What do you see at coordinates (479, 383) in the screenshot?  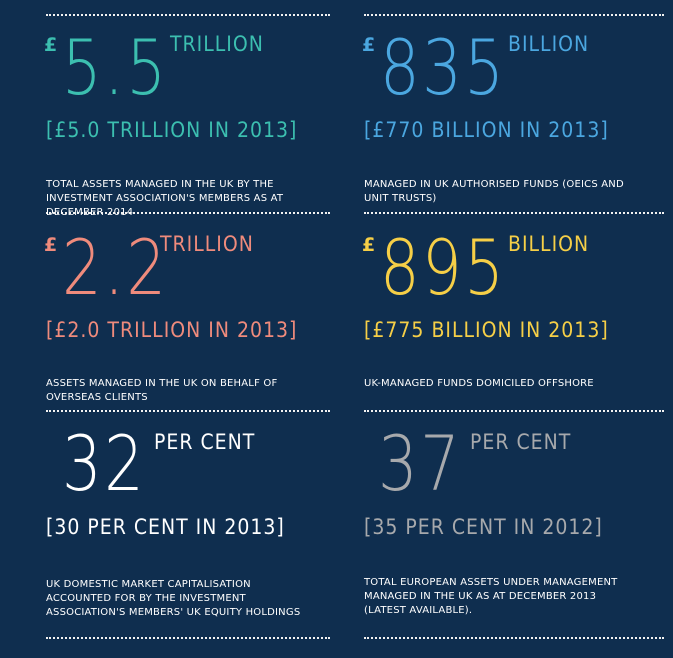 I see `stat-description: UK-MANAGED FUNDS DOMICILED OFFSHORE` at bounding box center [479, 383].